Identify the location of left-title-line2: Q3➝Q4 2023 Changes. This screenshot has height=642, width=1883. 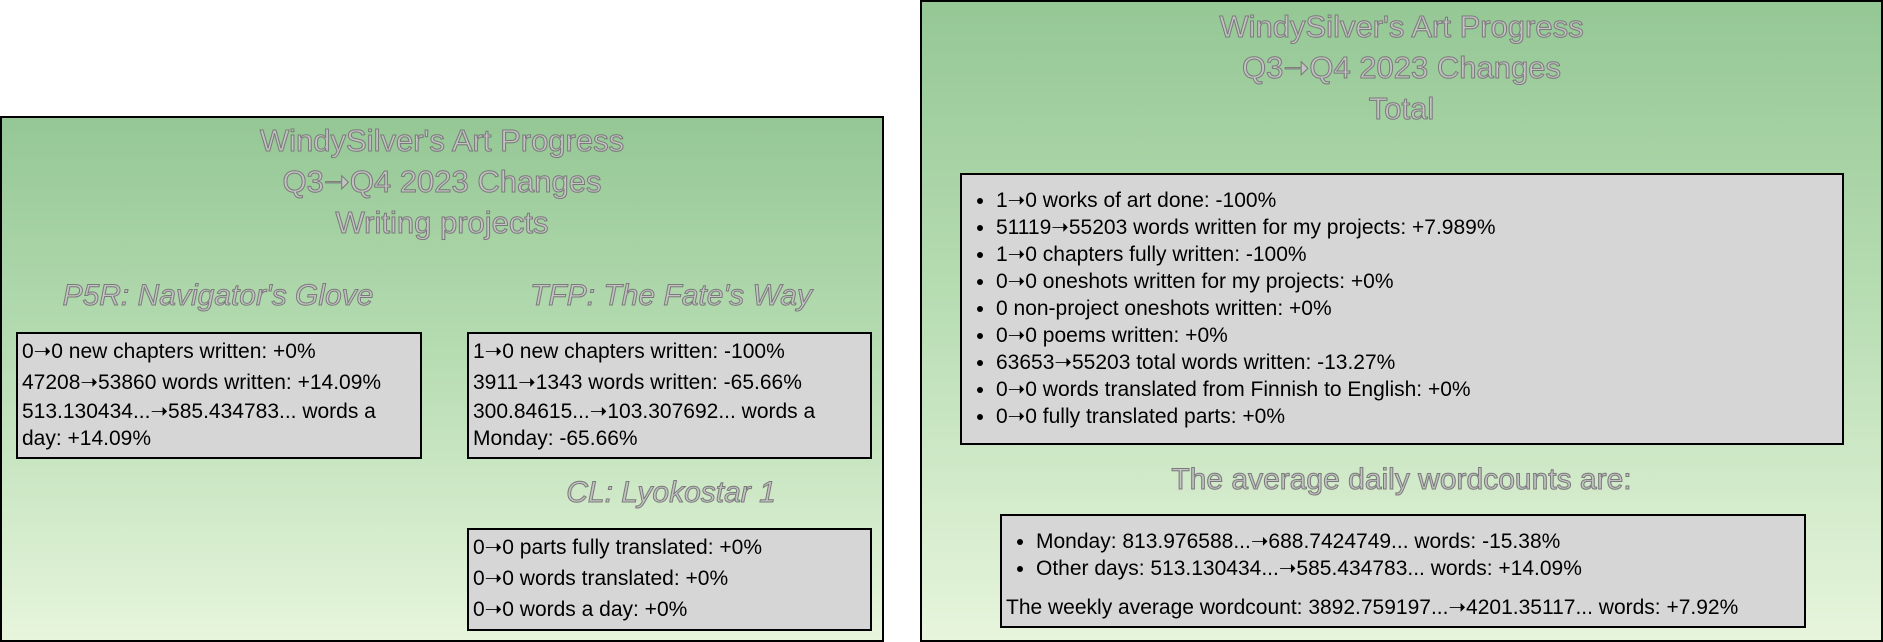
(442, 182).